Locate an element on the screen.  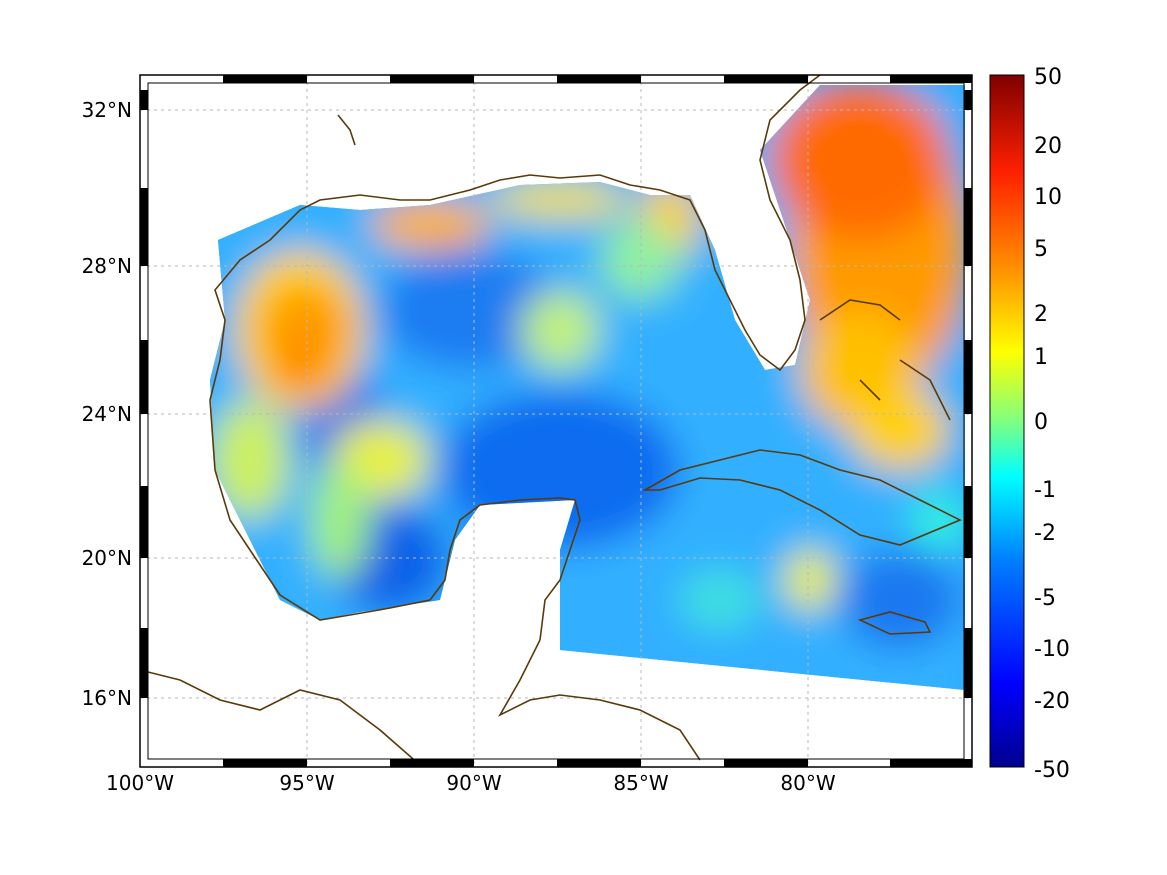
longitude-labels: 100°W 95°W 90°W 85°W 80°W is located at coordinates (471, 783).